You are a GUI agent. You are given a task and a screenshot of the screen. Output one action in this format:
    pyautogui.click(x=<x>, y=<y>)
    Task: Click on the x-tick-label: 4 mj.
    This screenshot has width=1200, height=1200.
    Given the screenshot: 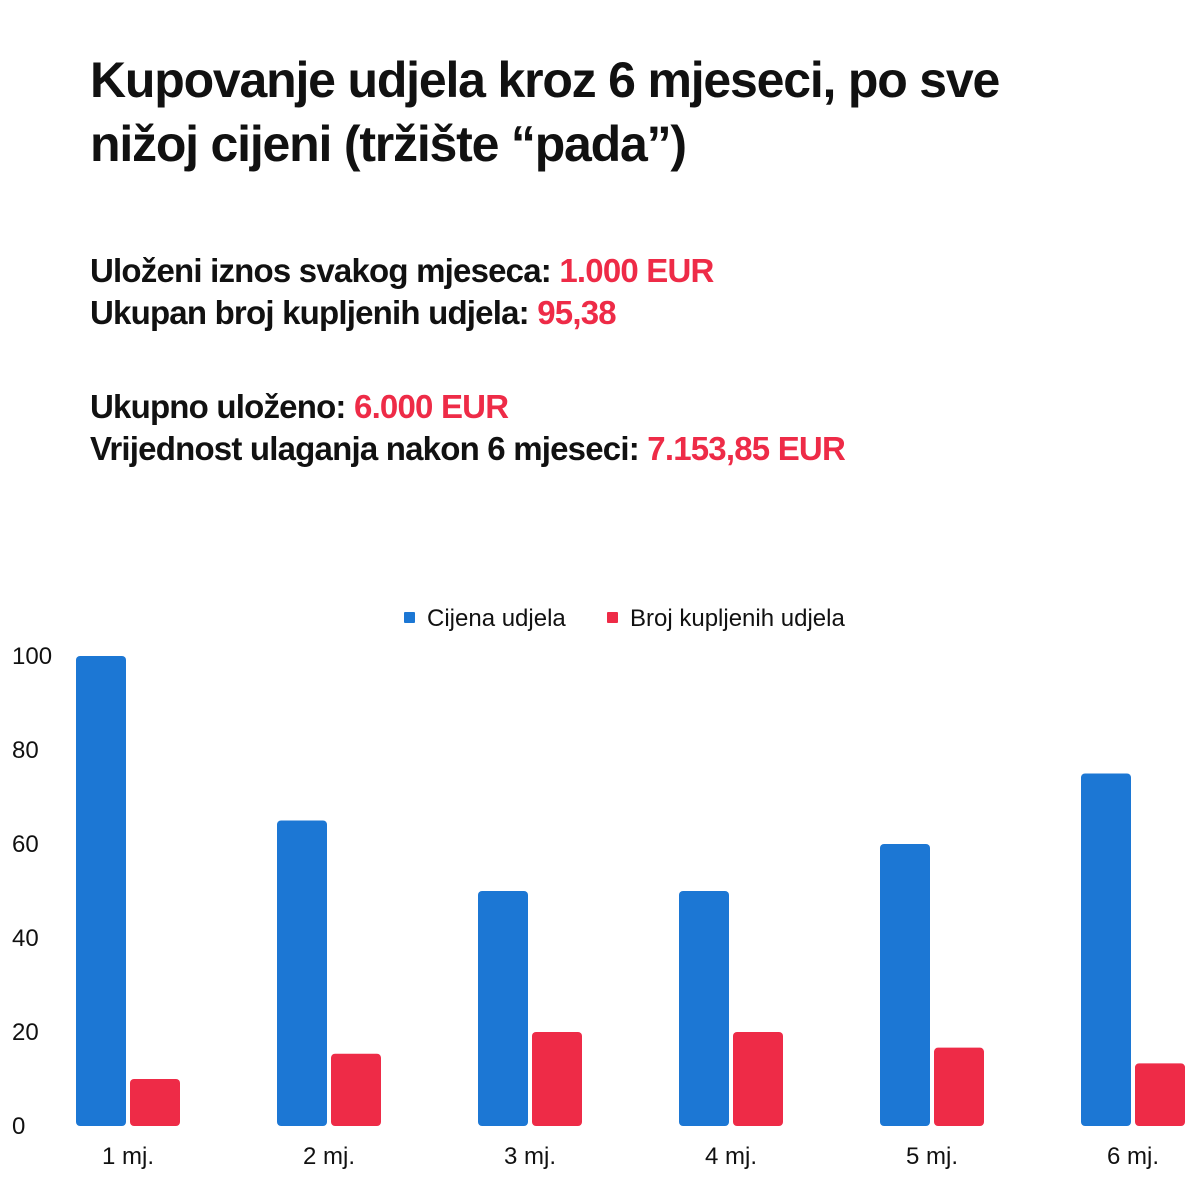 What is the action you would take?
    pyautogui.click(x=731, y=1156)
    